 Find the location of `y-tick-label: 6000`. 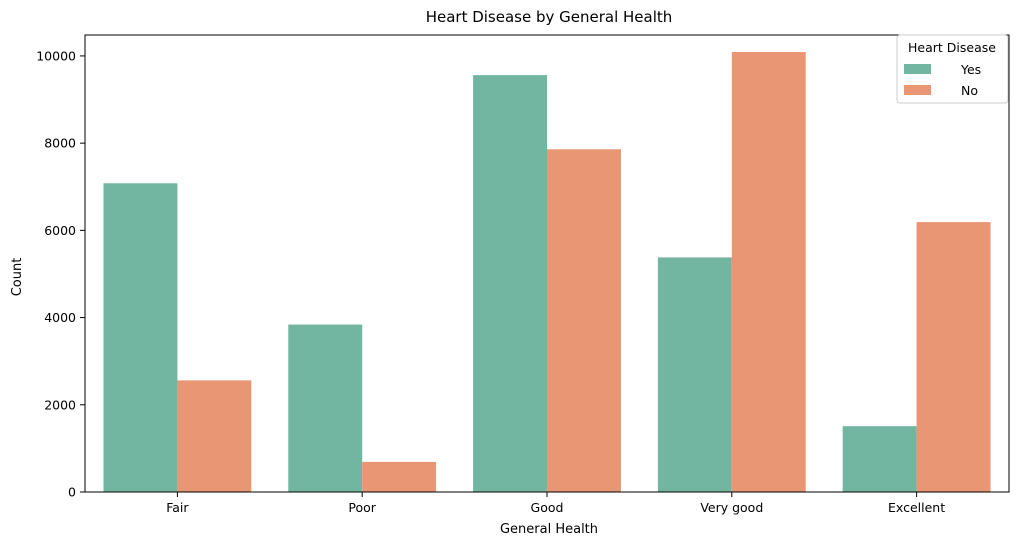

y-tick-label: 6000 is located at coordinates (60, 230).